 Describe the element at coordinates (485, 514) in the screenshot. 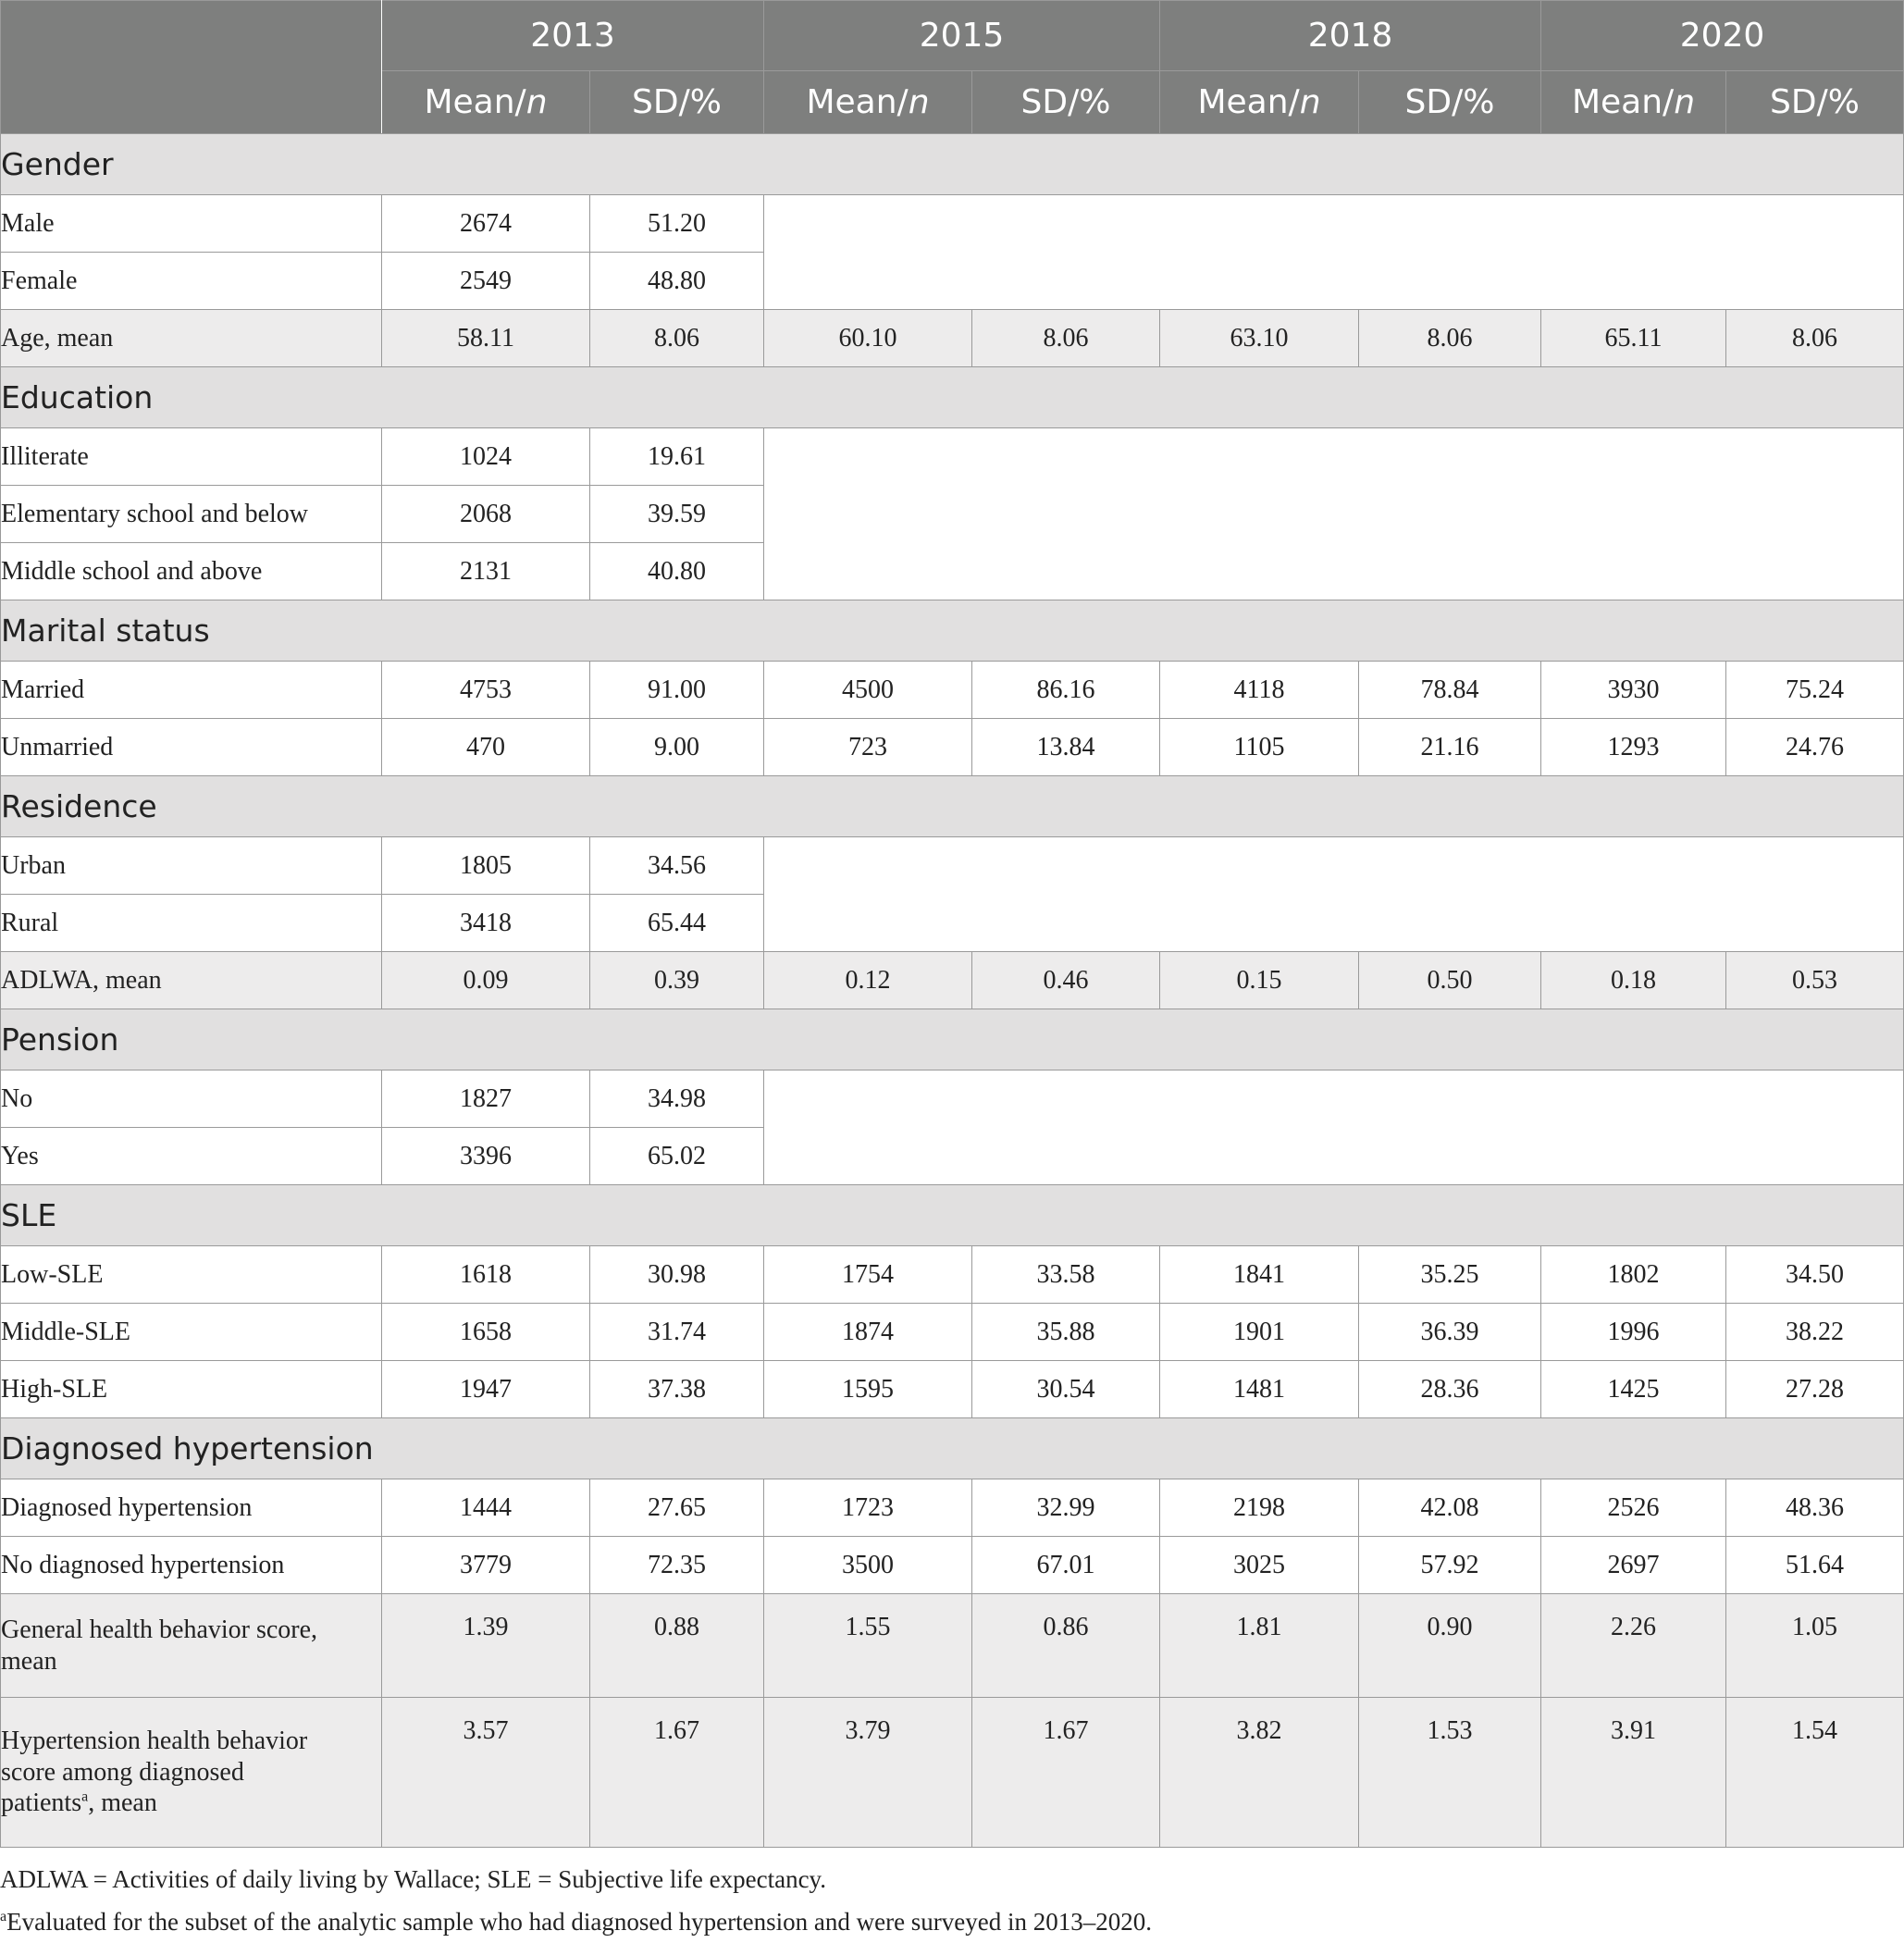

I see `cell-value: 2068` at that location.